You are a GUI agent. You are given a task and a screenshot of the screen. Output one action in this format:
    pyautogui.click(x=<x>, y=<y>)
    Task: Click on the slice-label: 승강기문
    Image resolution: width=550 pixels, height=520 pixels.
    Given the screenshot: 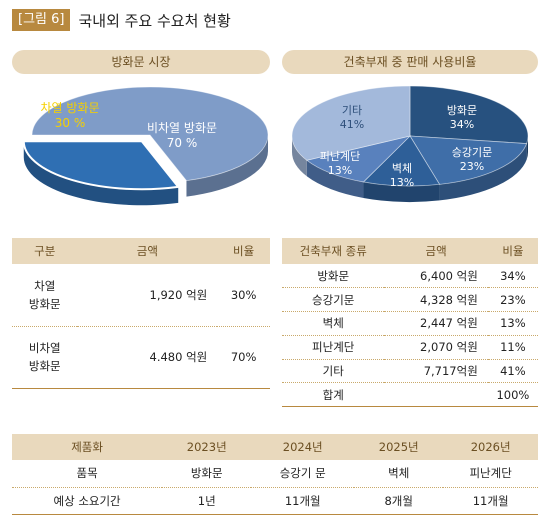 What is the action you would take?
    pyautogui.click(x=472, y=152)
    